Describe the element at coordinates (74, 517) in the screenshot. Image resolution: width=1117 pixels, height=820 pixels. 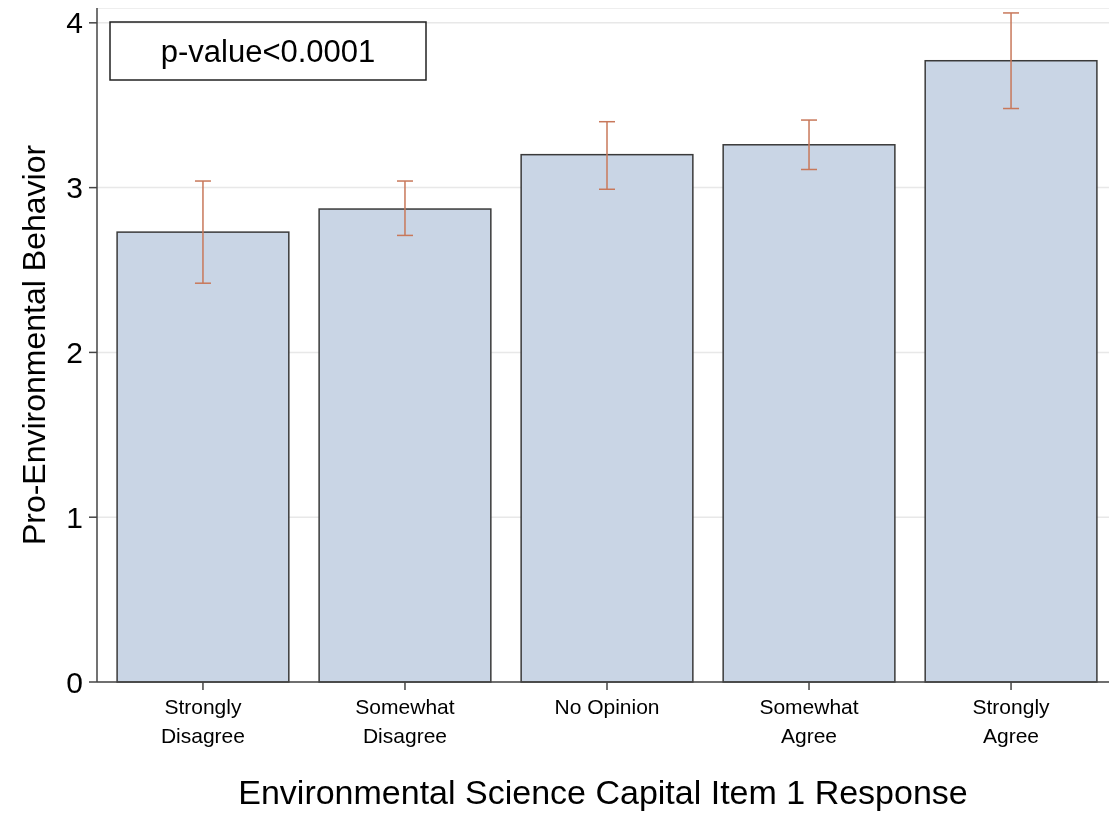
I see `y-tick-label: 1` at that location.